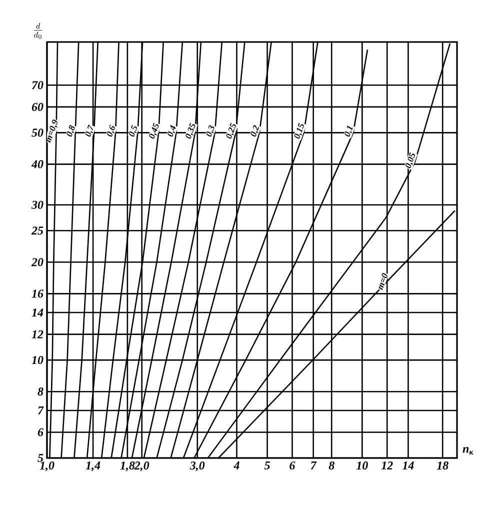 The height and width of the screenshot is (512, 497). I want to click on text: m=0,9, so click(52, 131).